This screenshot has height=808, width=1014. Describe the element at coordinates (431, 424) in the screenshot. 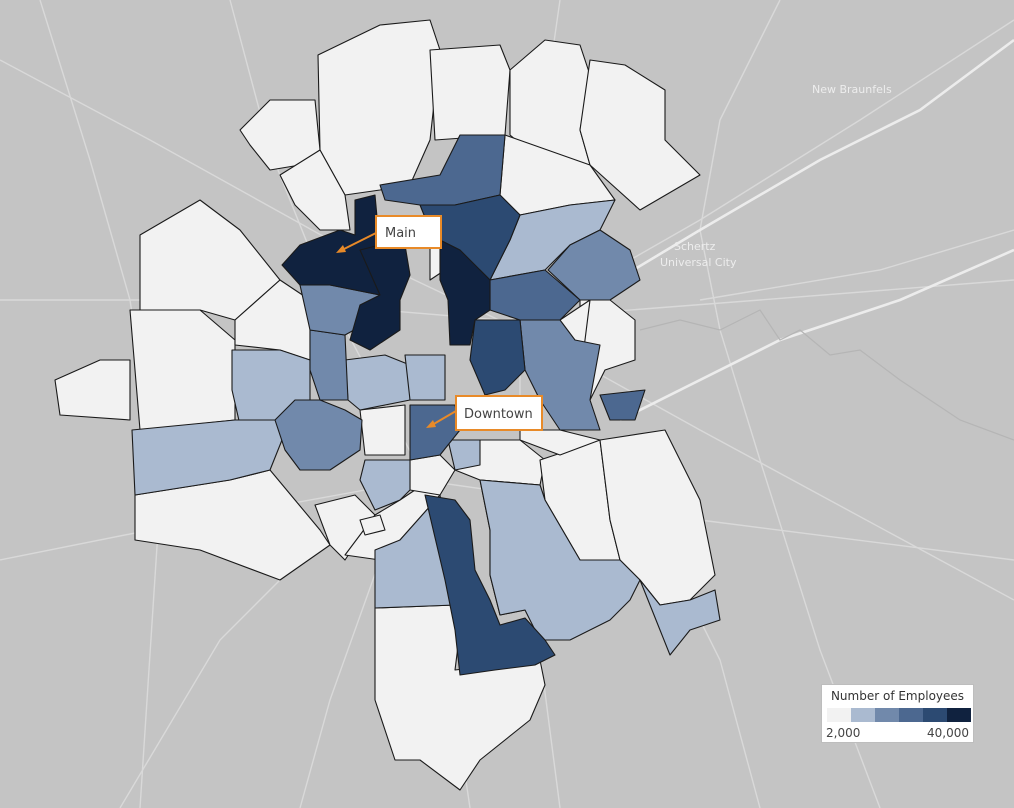

I see `callout-downtown-arrowhead` at that location.